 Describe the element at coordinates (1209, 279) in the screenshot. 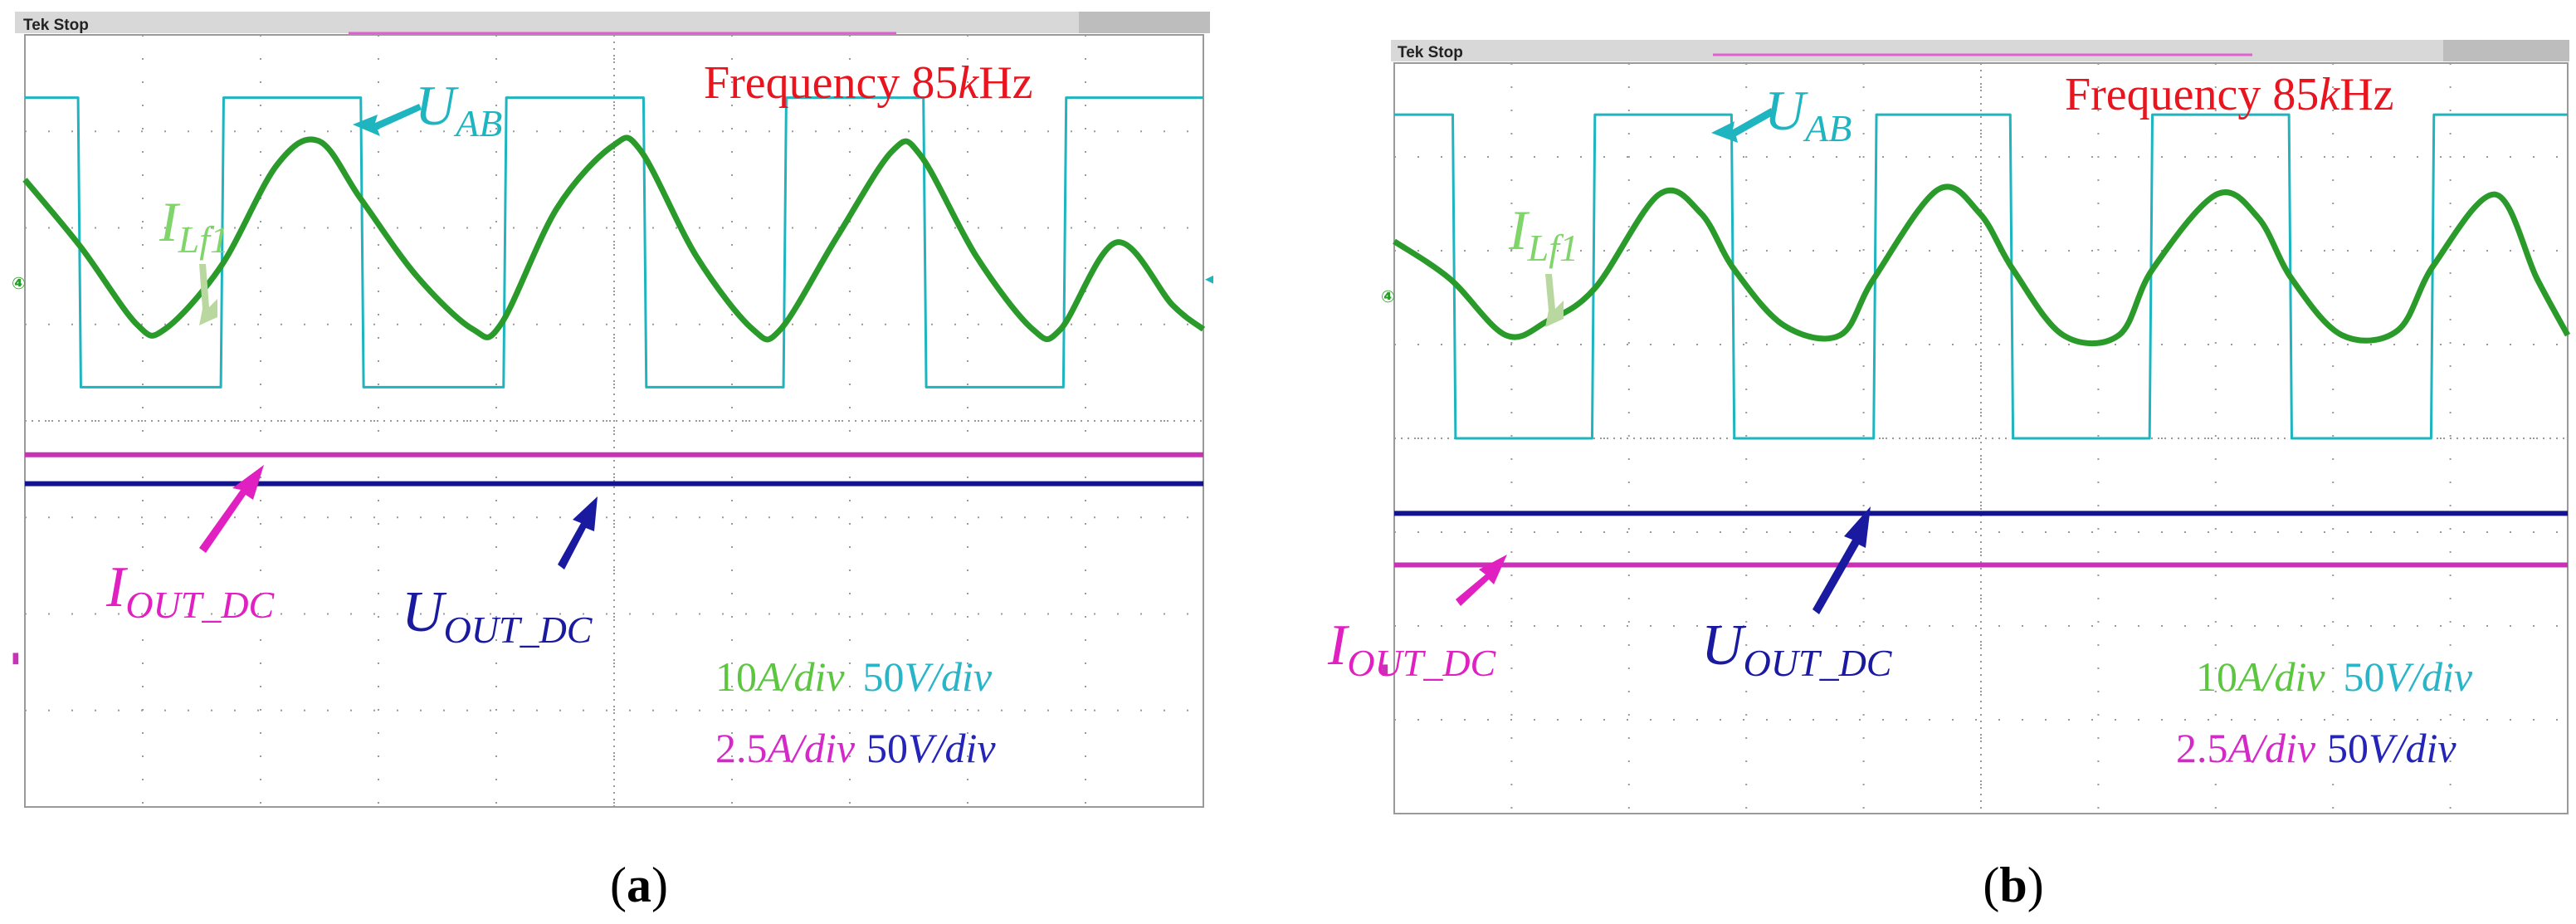

I see `ref-marker-icon: ◂` at that location.